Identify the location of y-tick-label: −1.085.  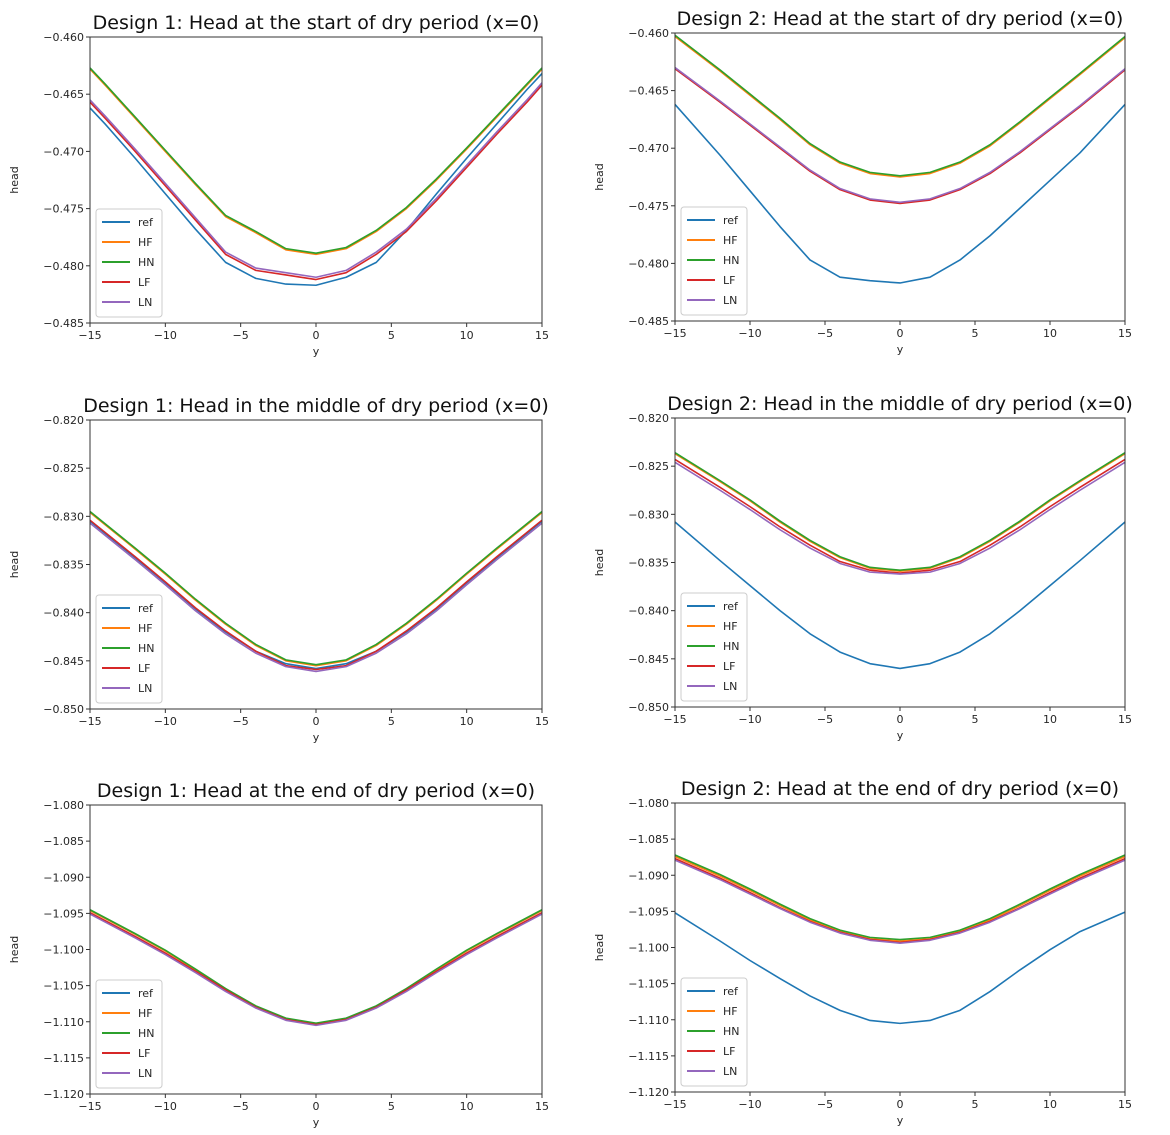
(63, 841).